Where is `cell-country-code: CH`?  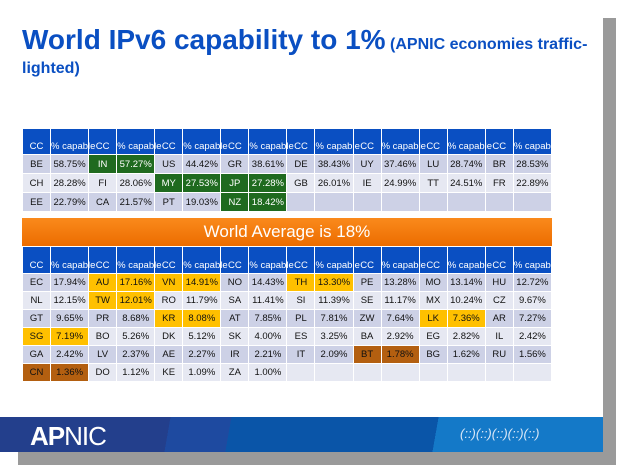 cell-country-code: CH is located at coordinates (36, 183).